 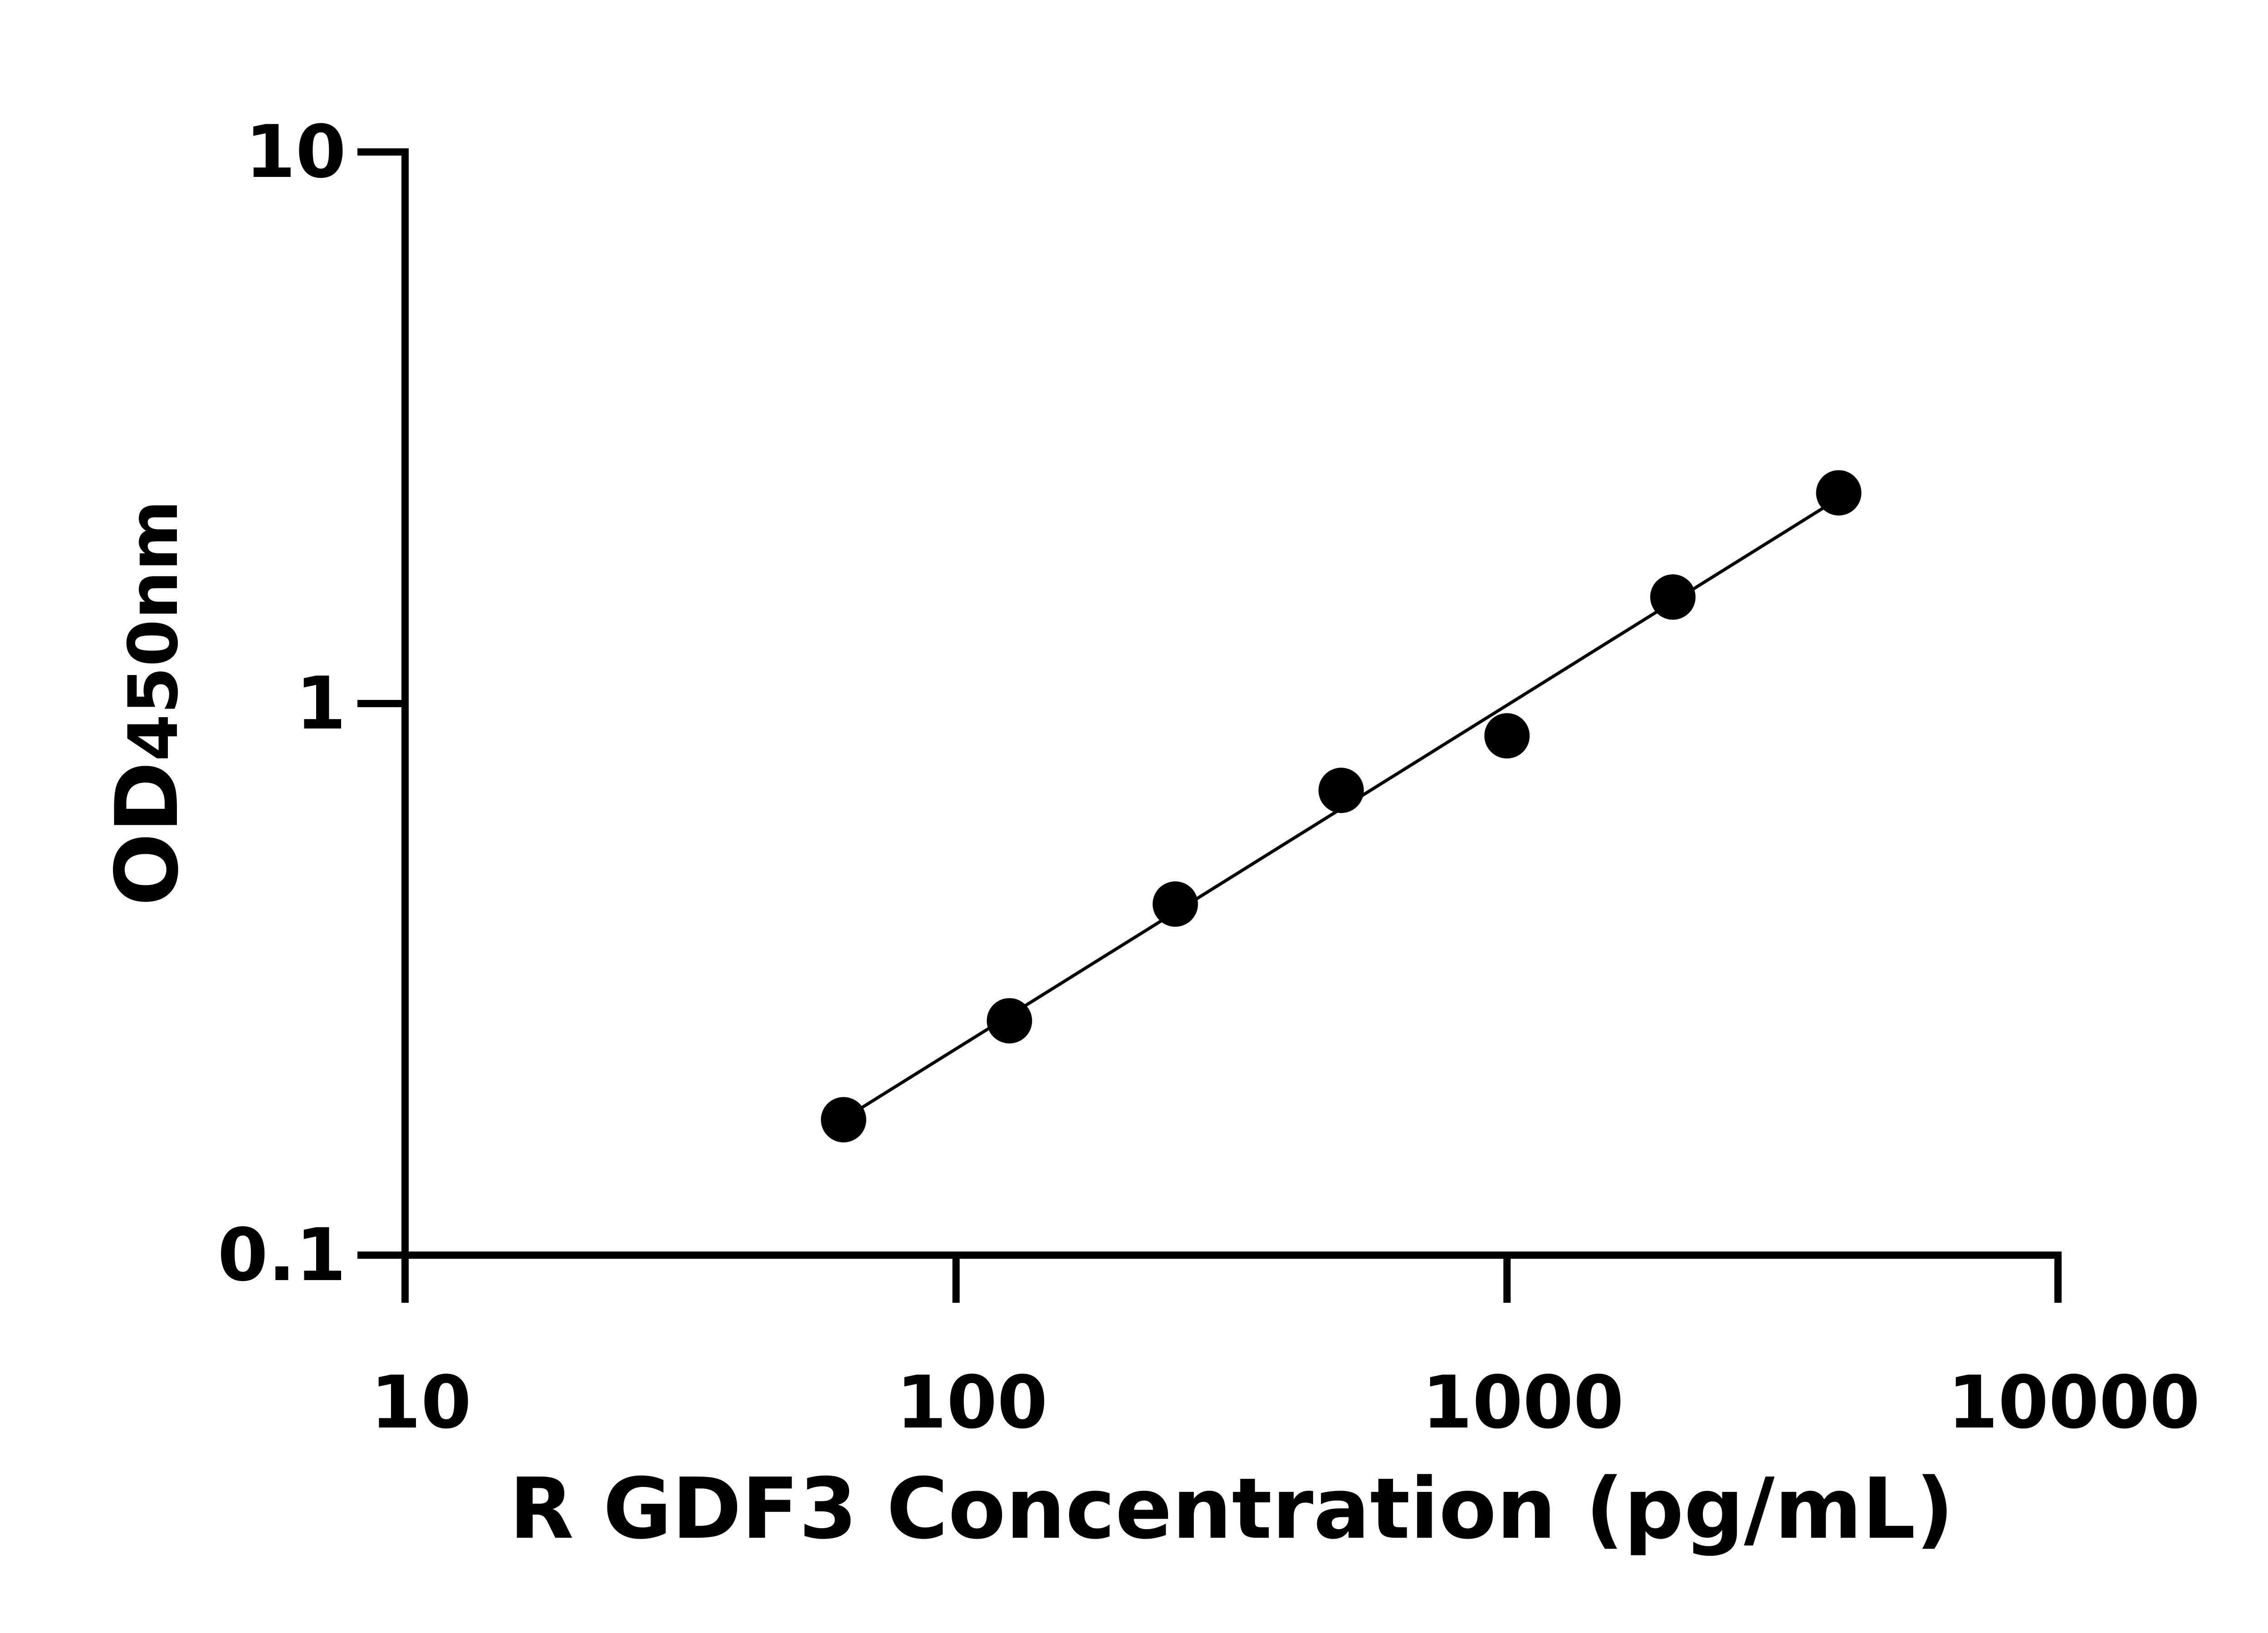 What do you see at coordinates (282, 1255) in the screenshot?
I see `y-tick-label: 0.1` at bounding box center [282, 1255].